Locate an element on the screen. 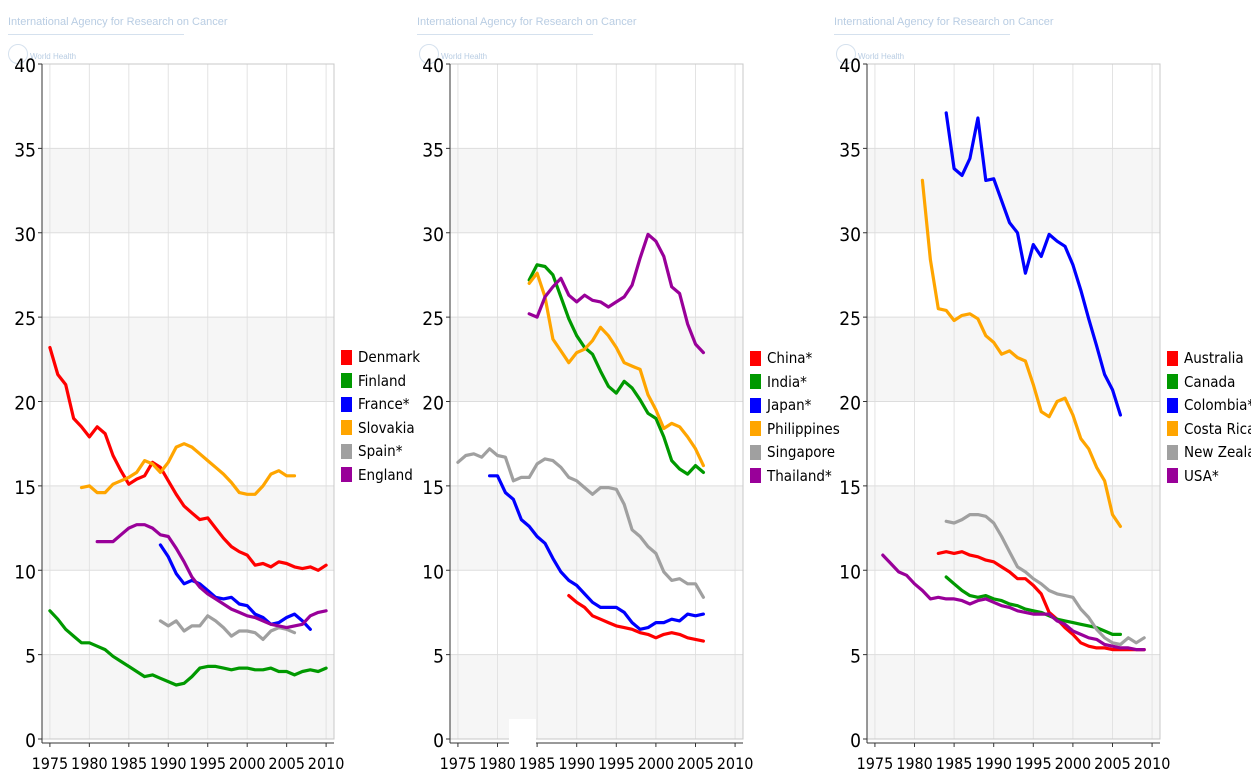  legend-item: Finland is located at coordinates (373, 381).